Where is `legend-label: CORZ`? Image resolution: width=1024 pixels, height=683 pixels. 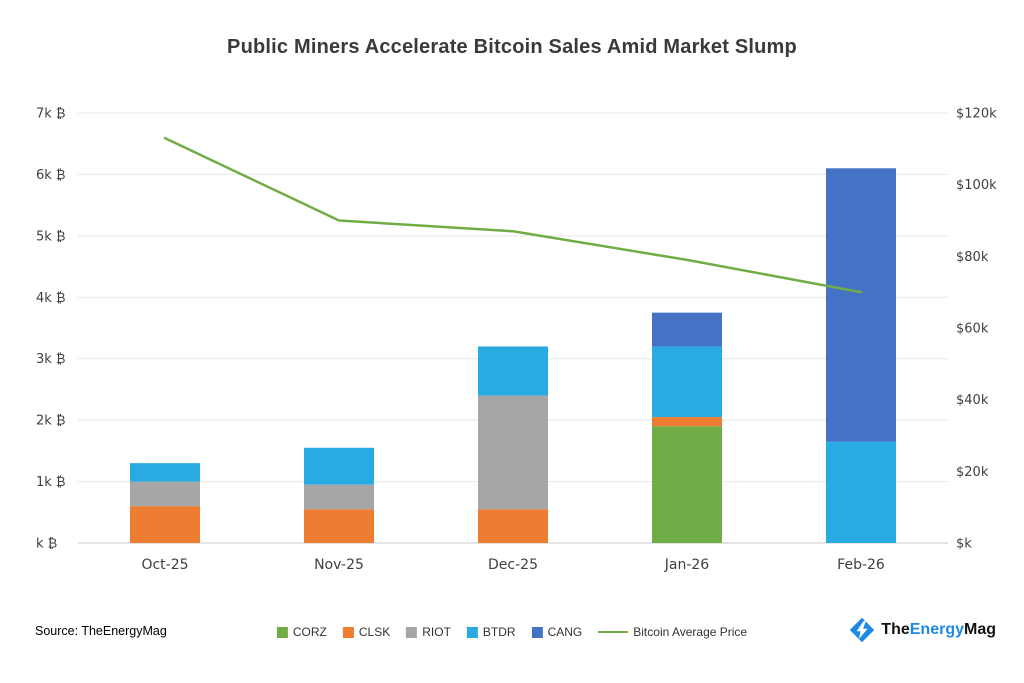
legend-label: CORZ is located at coordinates (309, 632).